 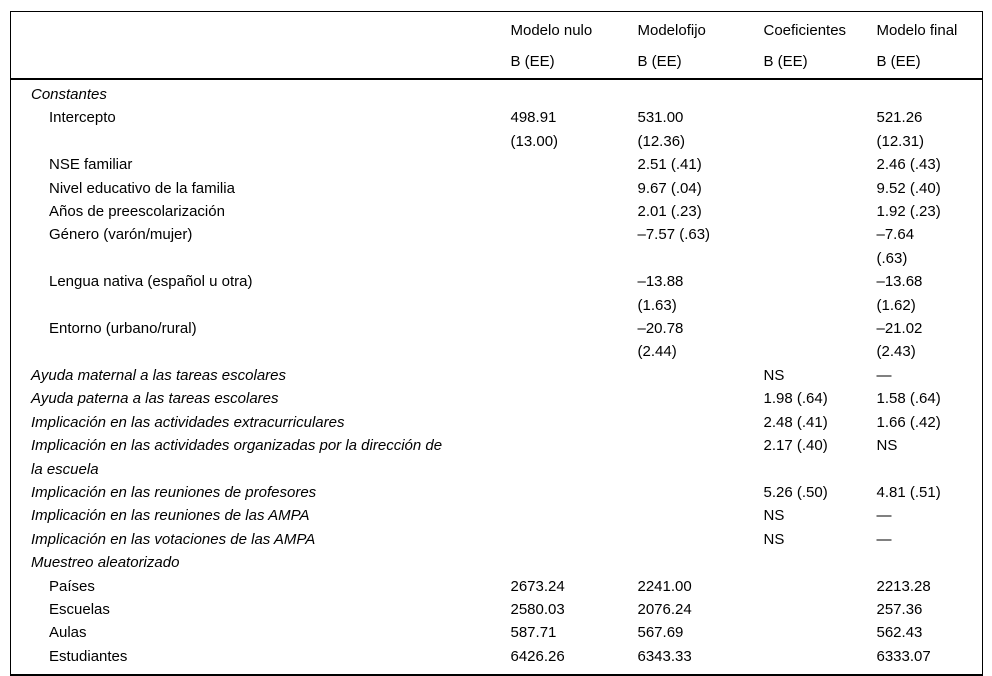 What do you see at coordinates (158, 375) in the screenshot?
I see `row-label: Ayuda maternal a las tareas escolares` at bounding box center [158, 375].